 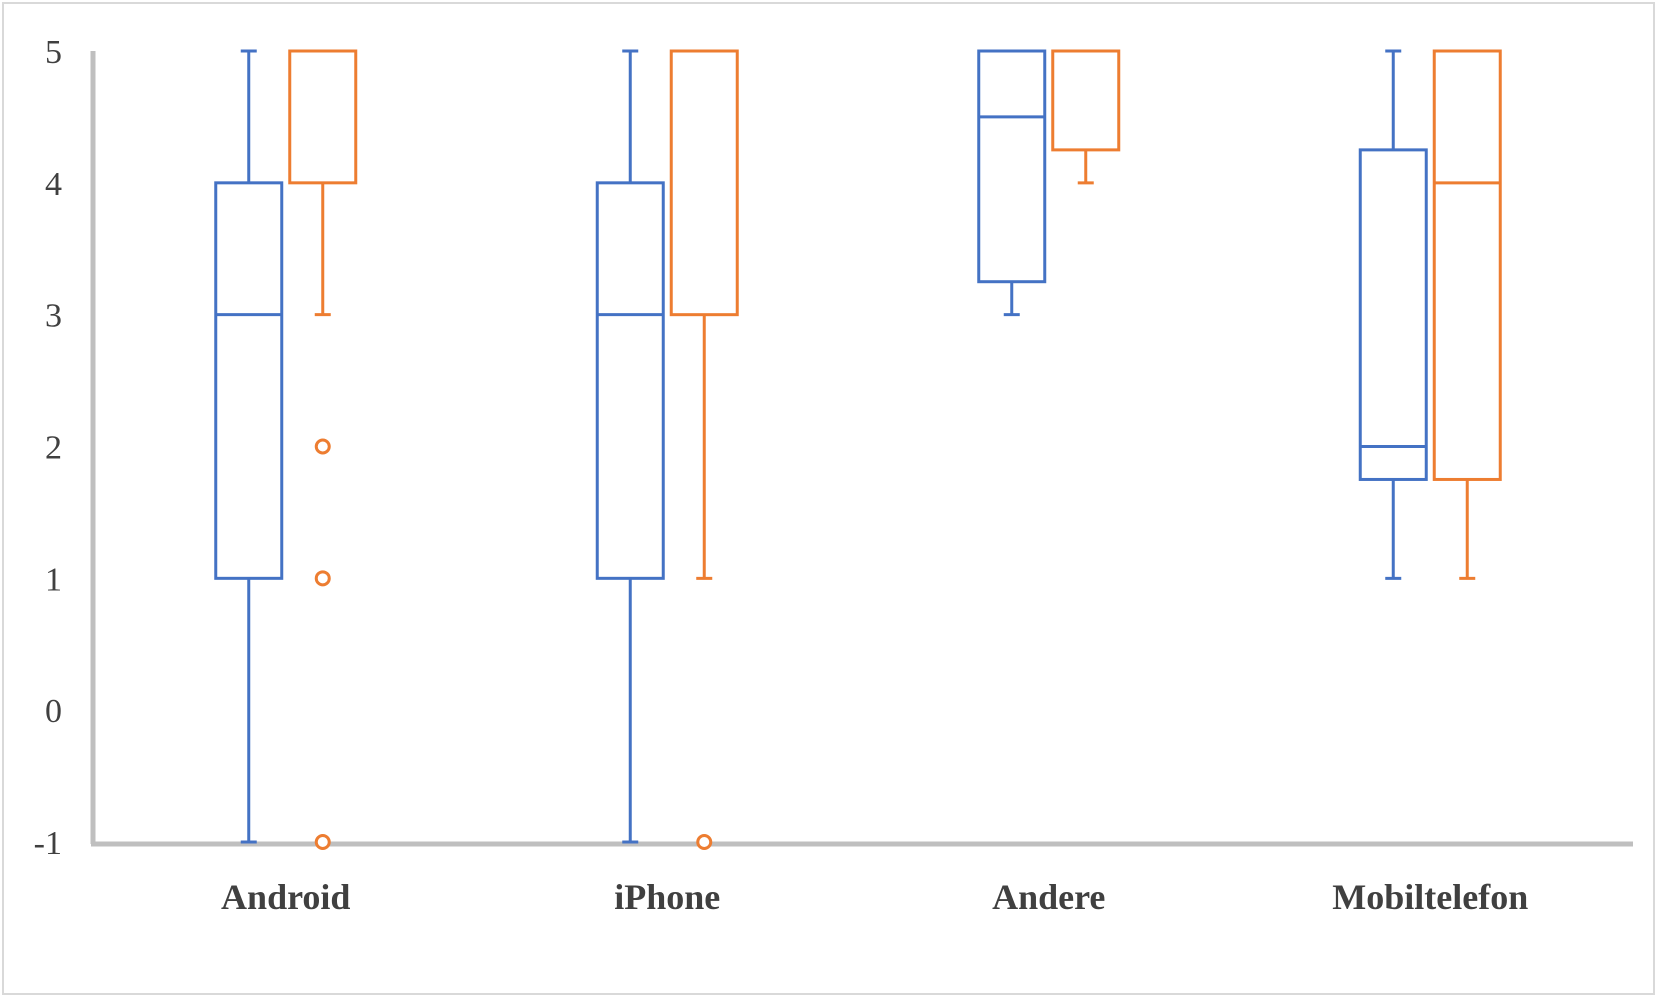 I want to click on category-label: Mobiltelefon, so click(x=1430, y=897).